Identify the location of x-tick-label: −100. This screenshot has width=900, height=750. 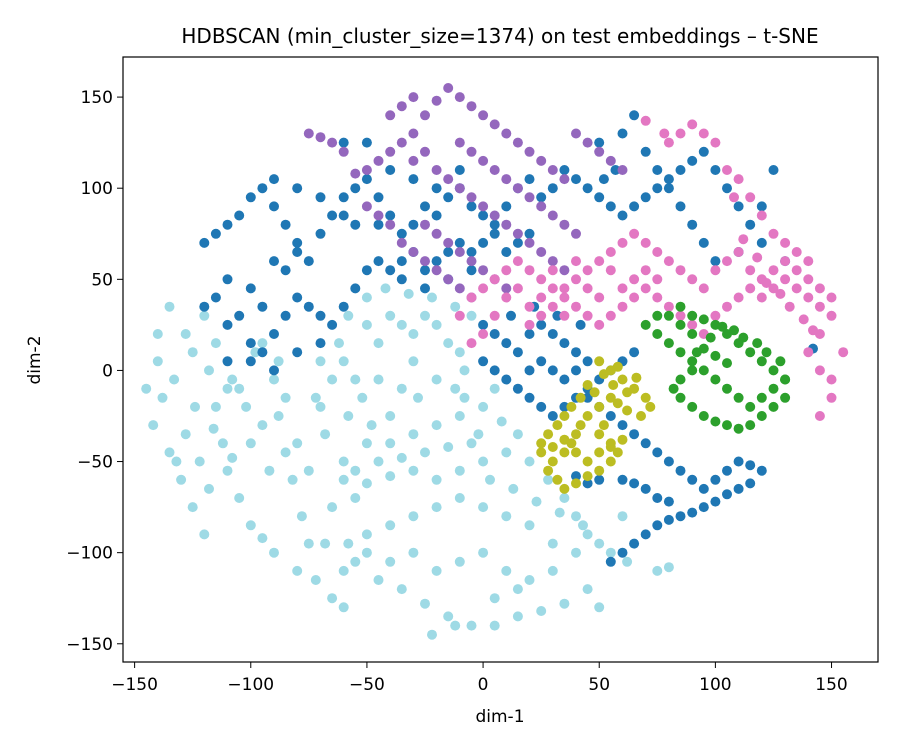
(250, 685).